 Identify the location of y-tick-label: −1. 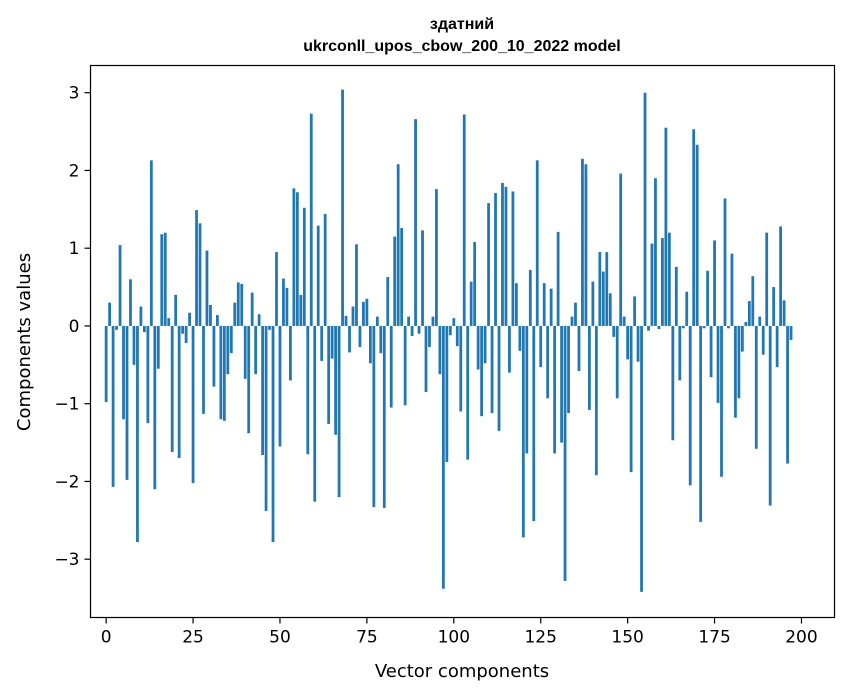
(66, 405).